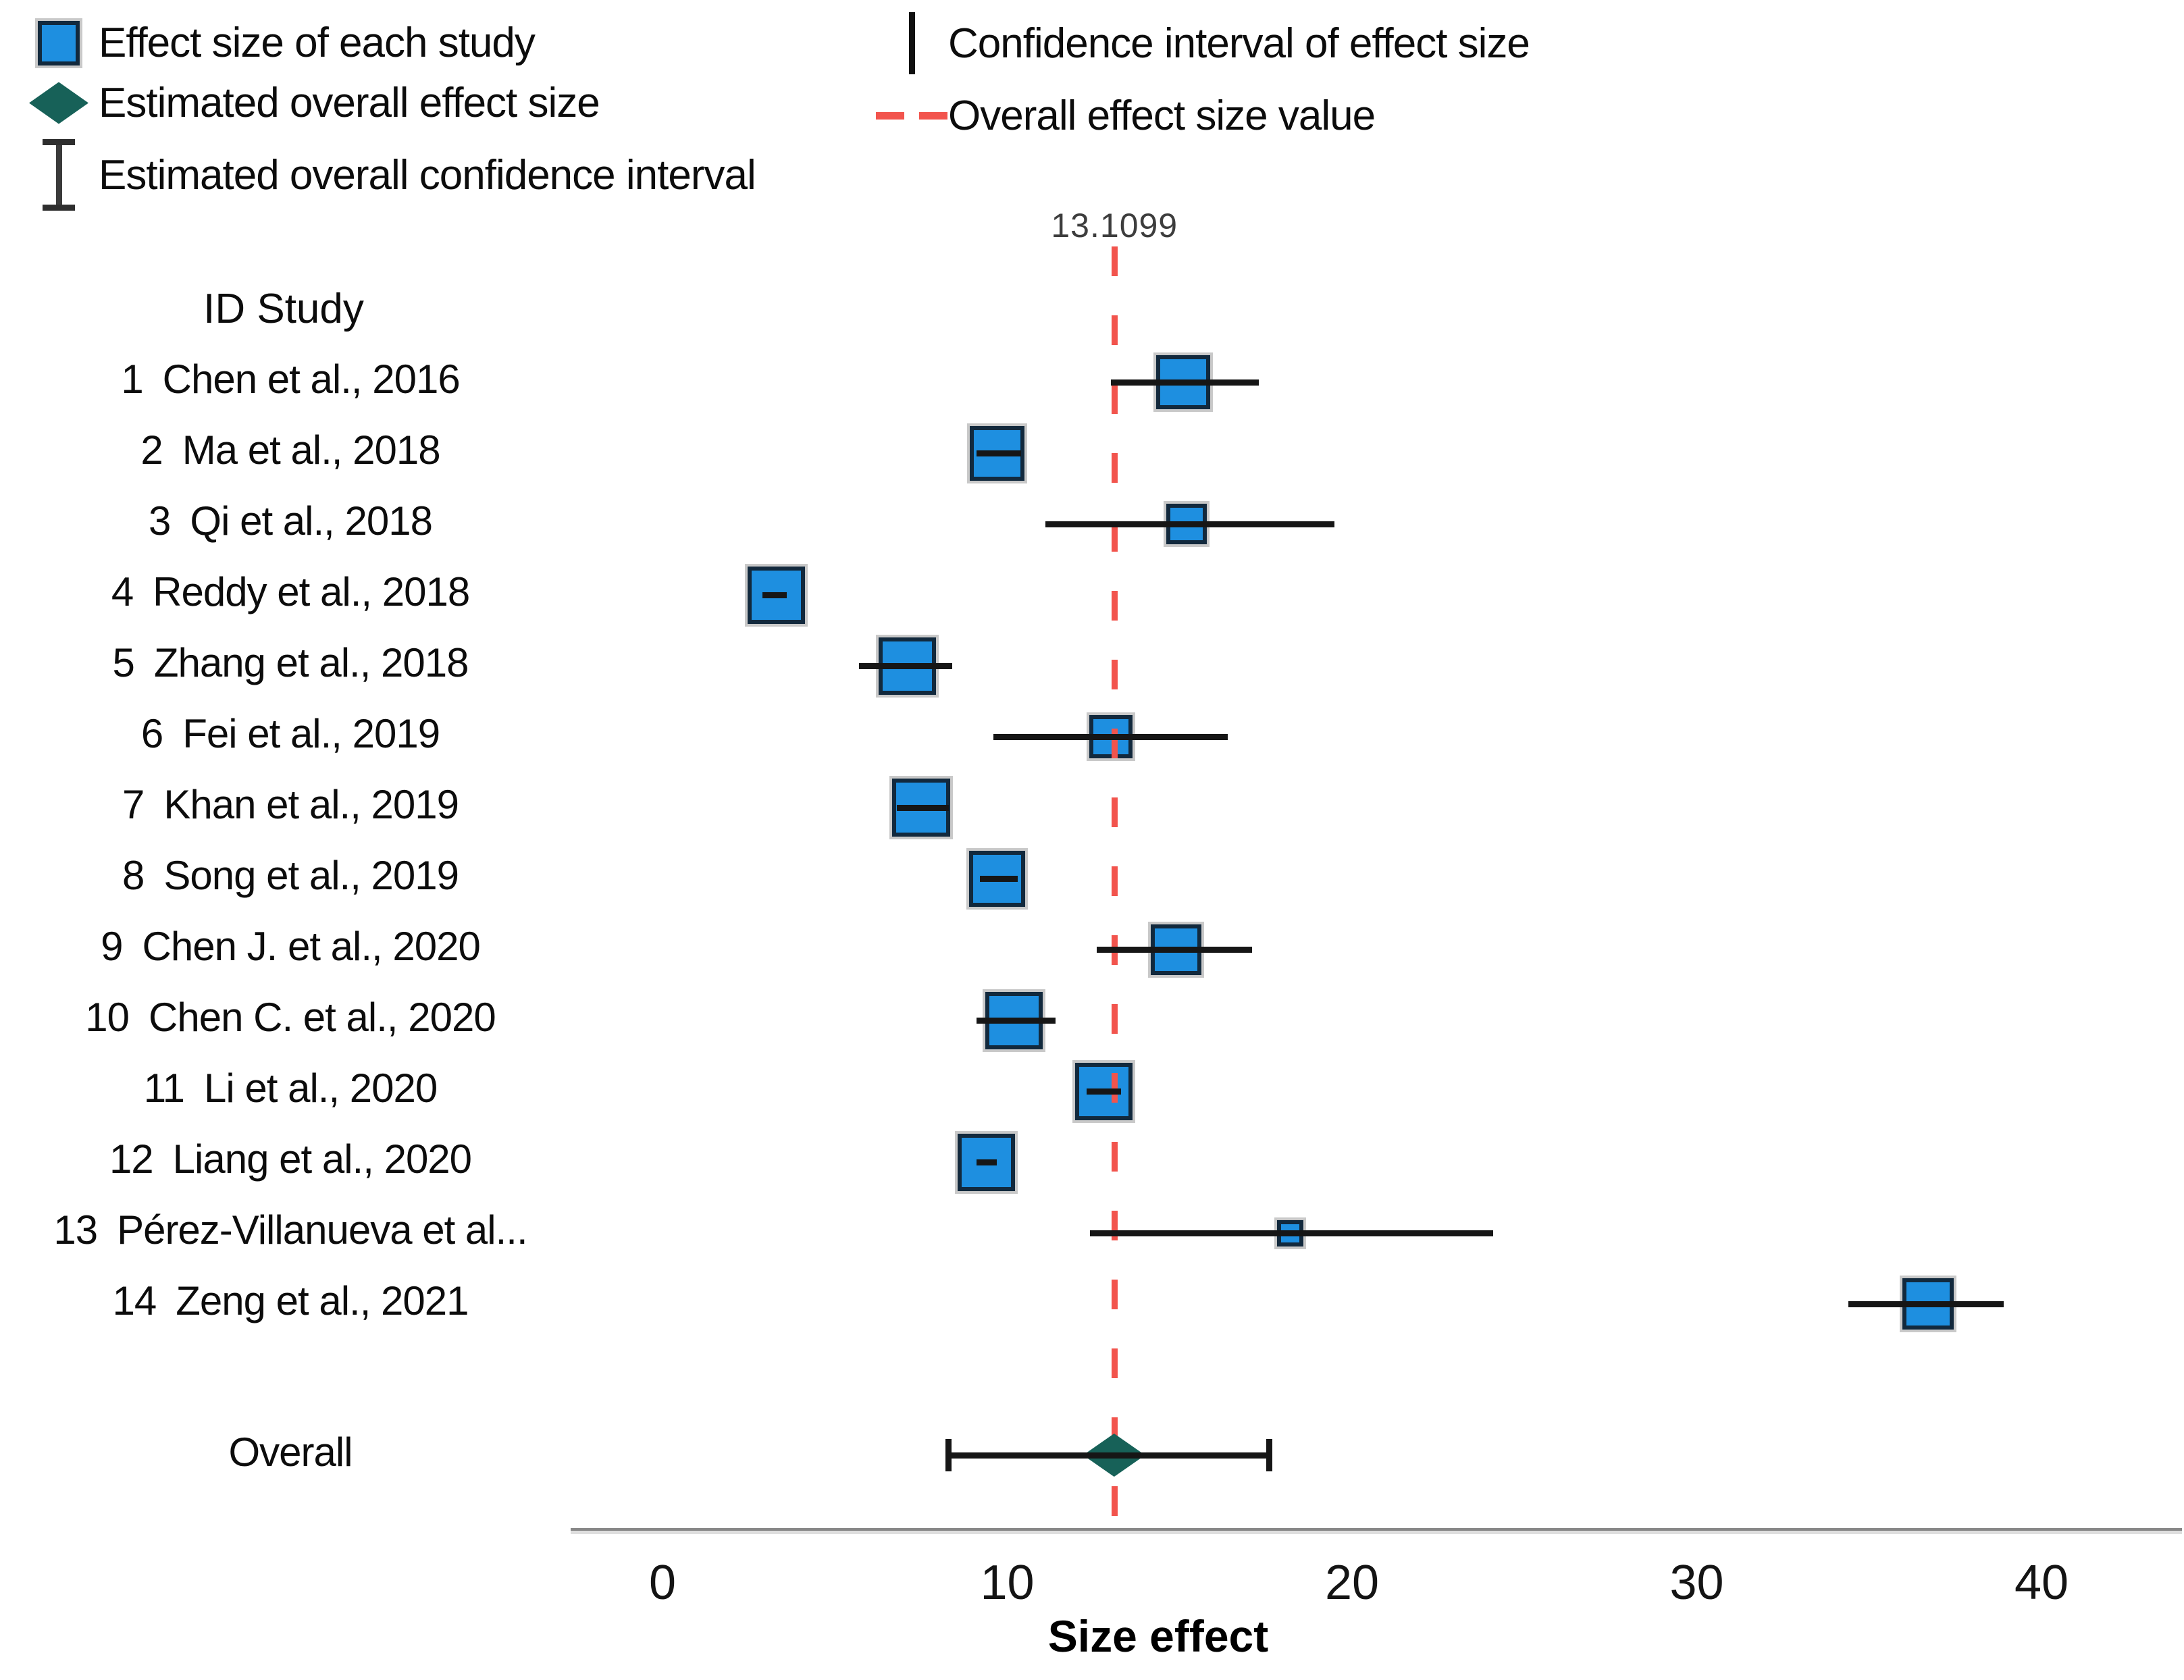 Image resolution: width=2184 pixels, height=1680 pixels. What do you see at coordinates (290, 1018) in the screenshot?
I see `study-label-10: 10 Chen C. et al., 2020` at bounding box center [290, 1018].